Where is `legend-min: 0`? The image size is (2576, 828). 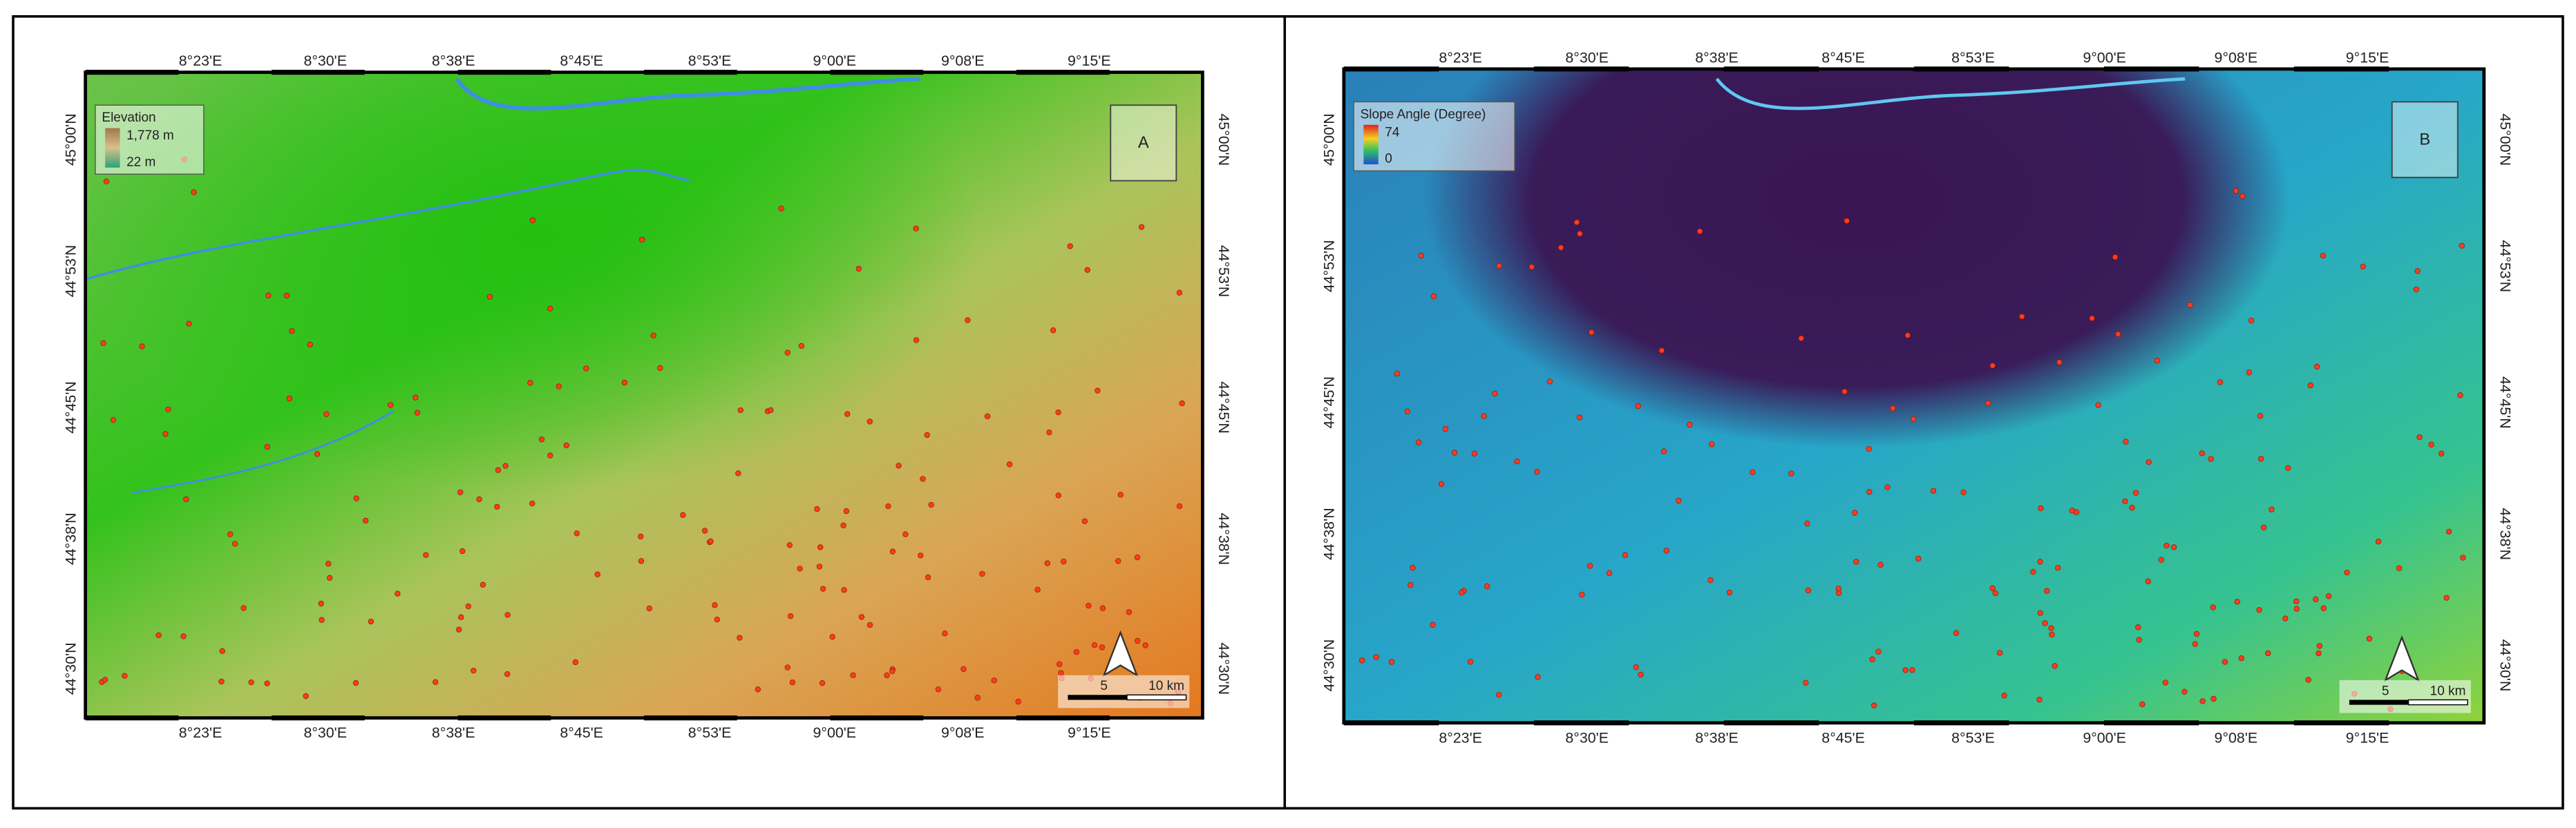
legend-min: 0 is located at coordinates (1388, 159).